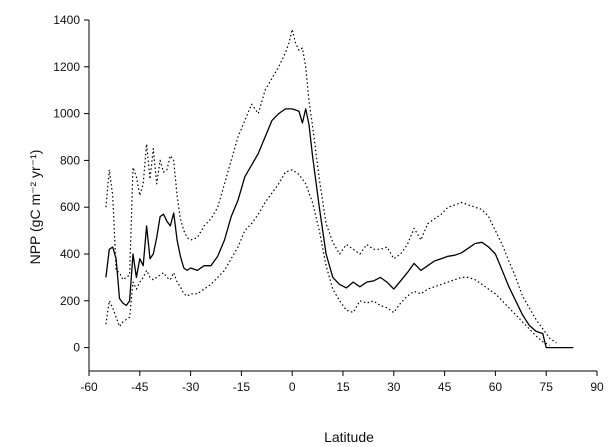 This screenshot has width=613, height=447. I want to click on x-tick-label: -60, so click(89, 387).